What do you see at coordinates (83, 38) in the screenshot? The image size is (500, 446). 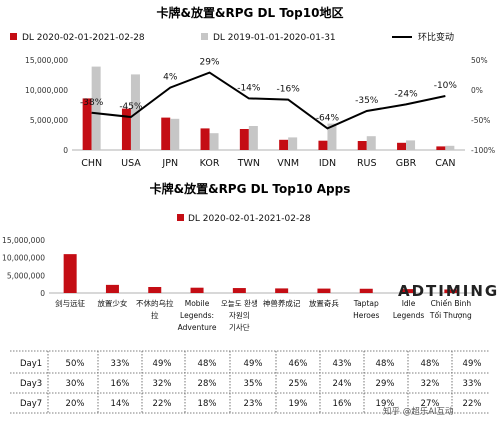 I see `legend-label-dl-2020: DL 2020-02-01-2021-02-28` at bounding box center [83, 38].